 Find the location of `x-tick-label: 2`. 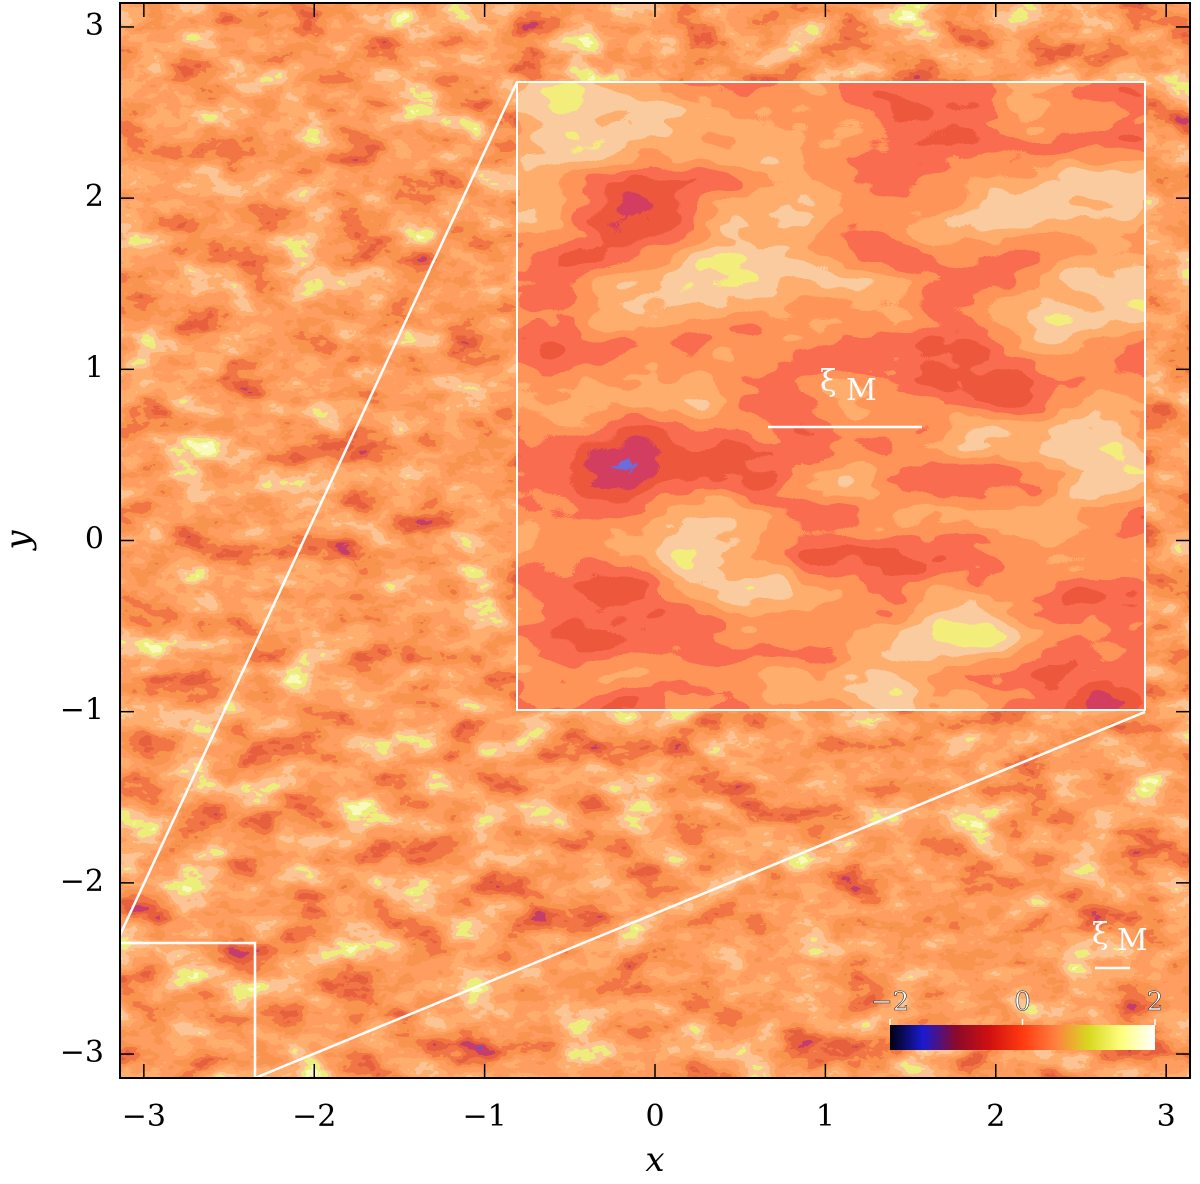

x-tick-label: 2 is located at coordinates (995, 1116).